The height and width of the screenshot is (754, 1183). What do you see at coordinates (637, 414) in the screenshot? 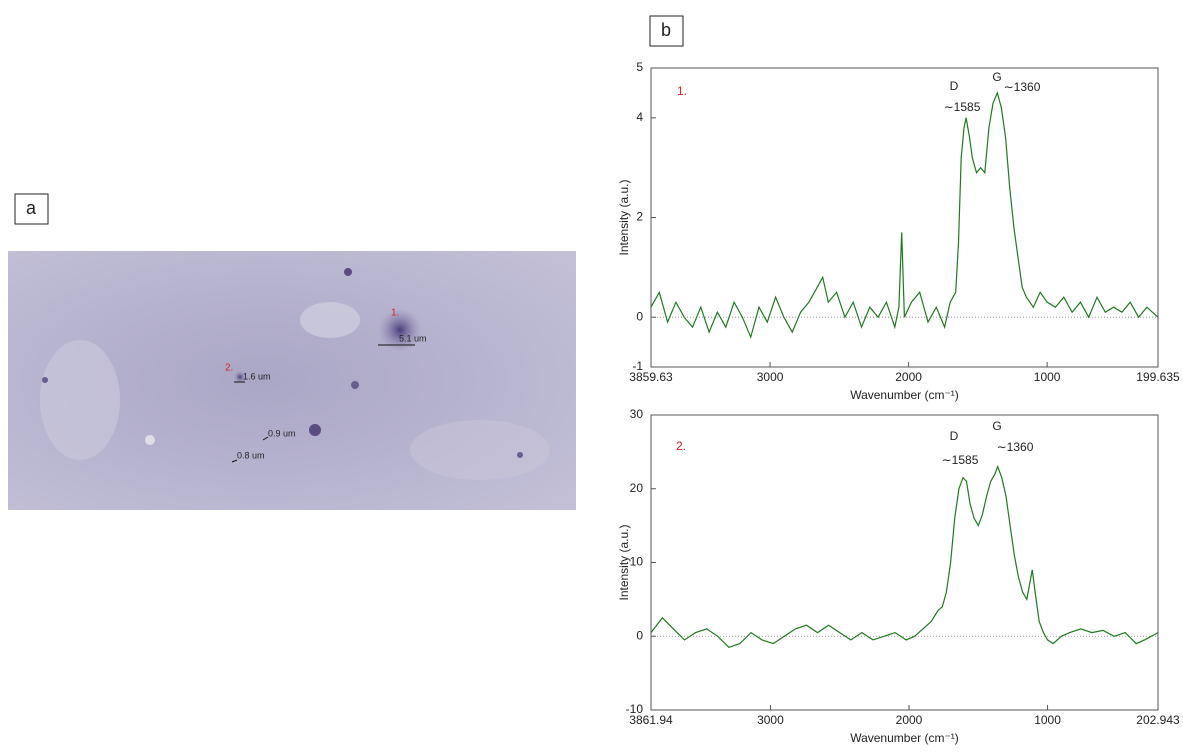
I see `y-tick-label: 30` at bounding box center [637, 414].